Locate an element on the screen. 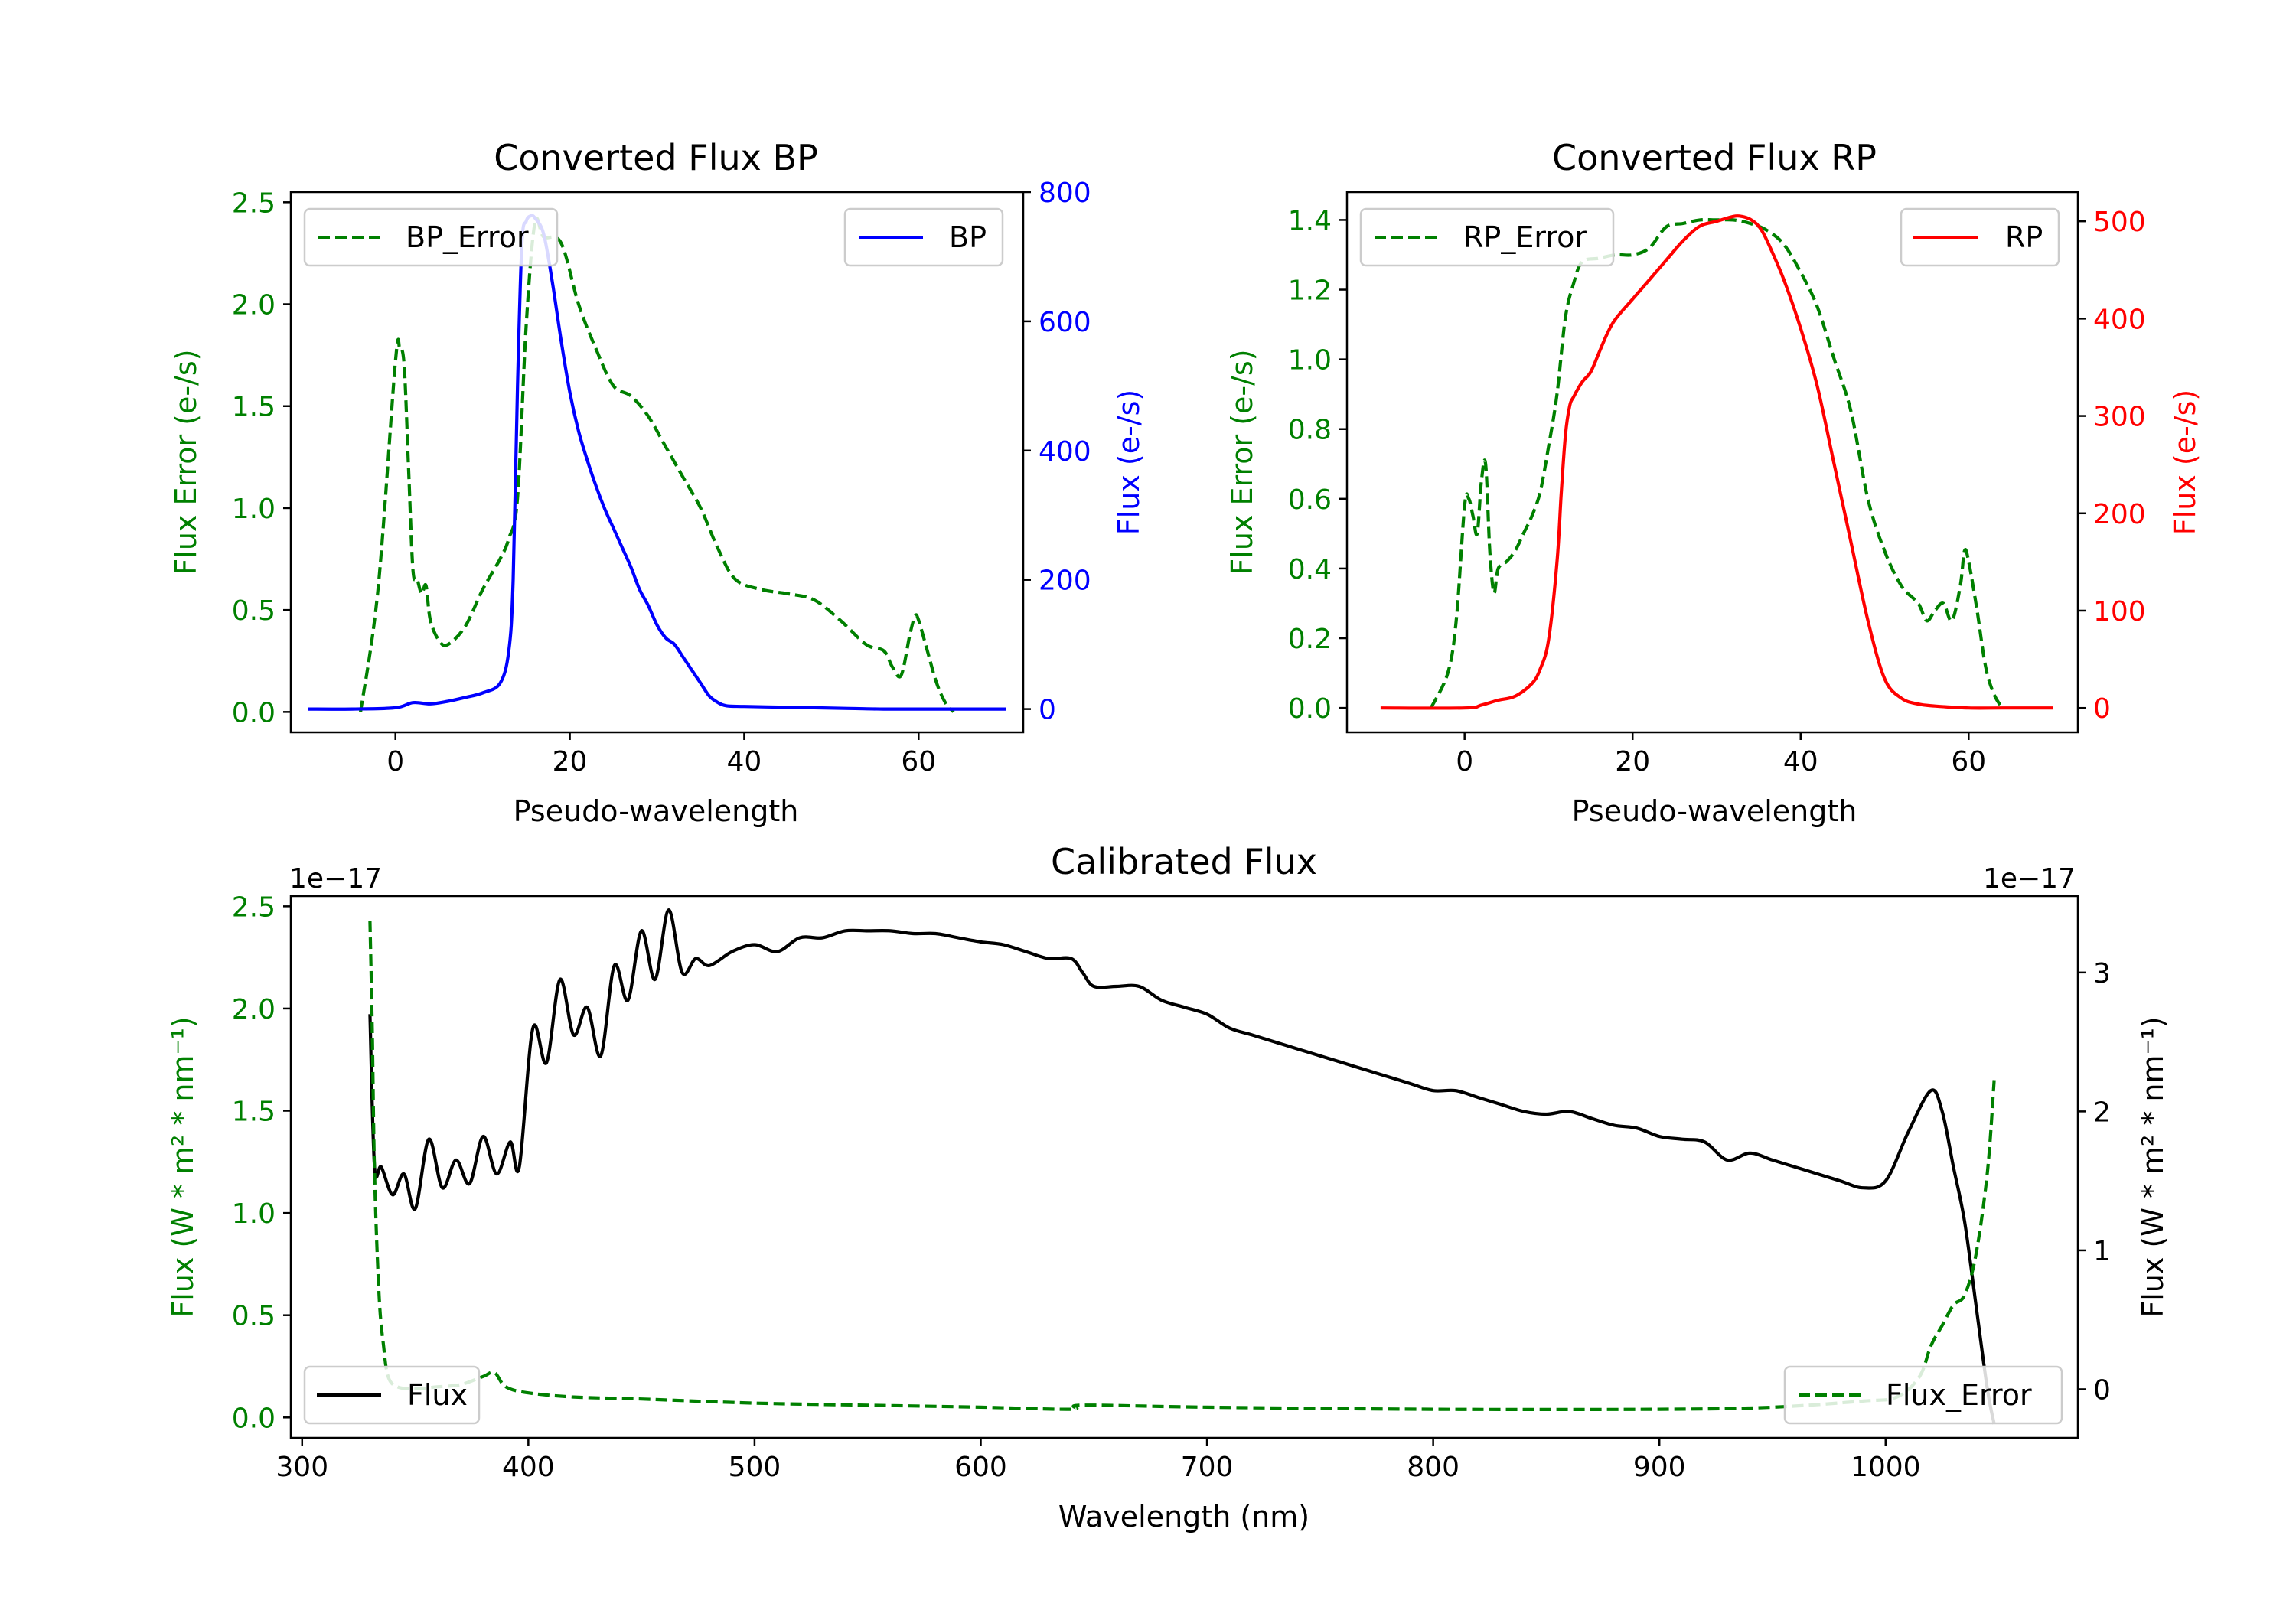  chart-rp-frame is located at coordinates (1712, 463).